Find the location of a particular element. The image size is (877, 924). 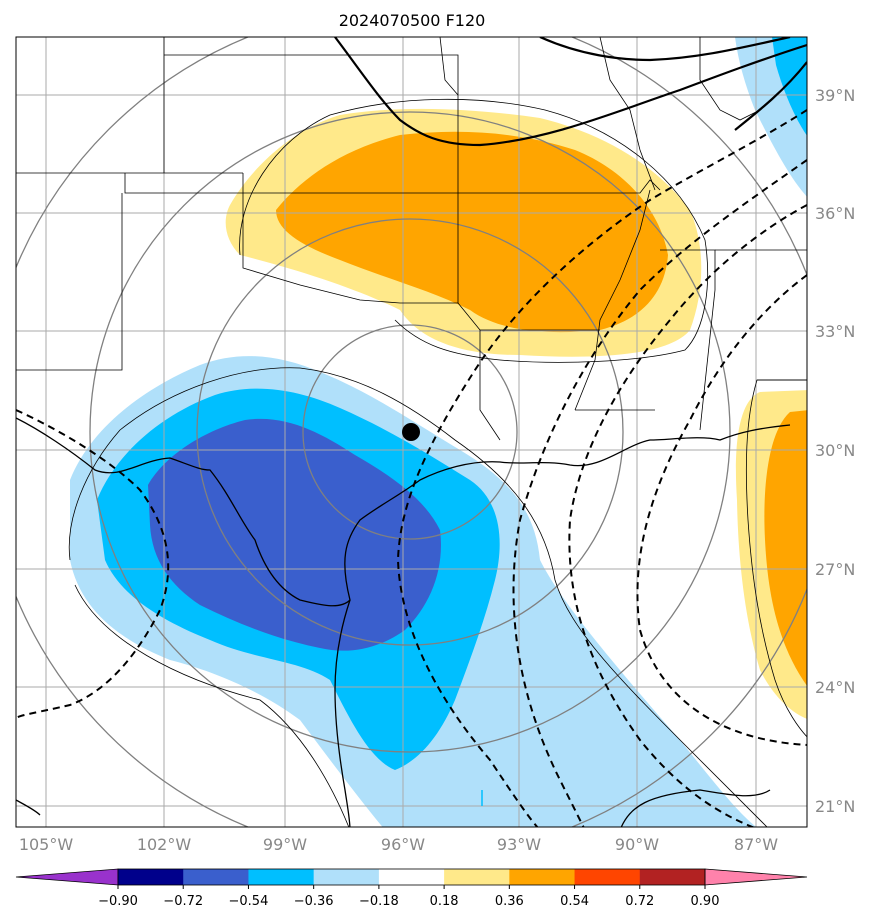

lon-label: 90°W is located at coordinates (637, 844).